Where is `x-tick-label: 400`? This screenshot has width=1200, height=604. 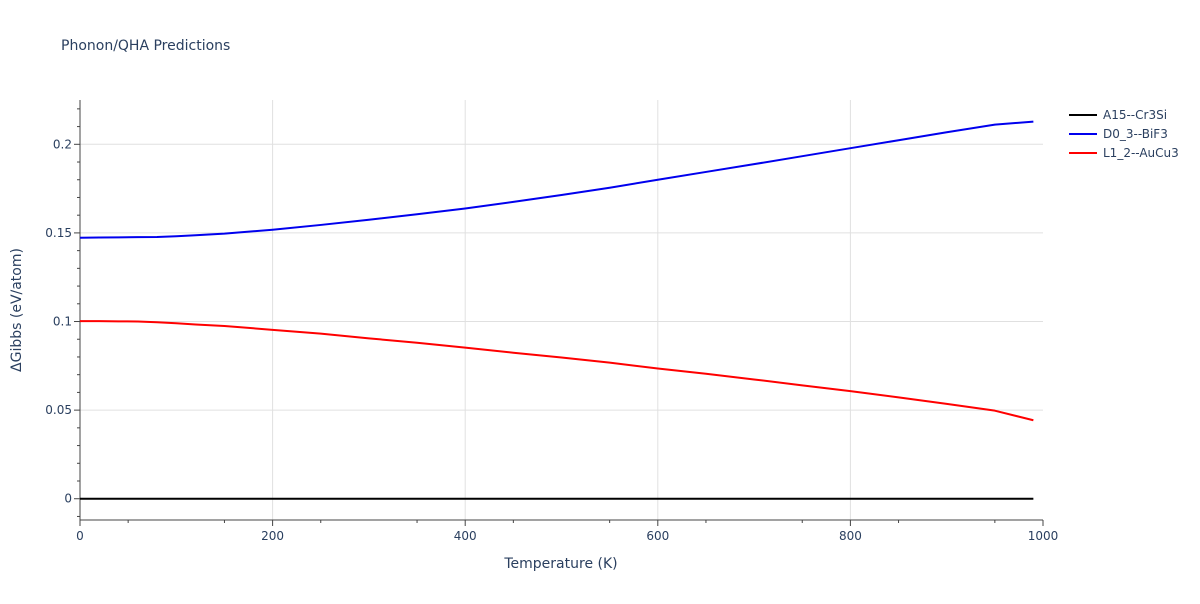 x-tick-label: 400 is located at coordinates (465, 536).